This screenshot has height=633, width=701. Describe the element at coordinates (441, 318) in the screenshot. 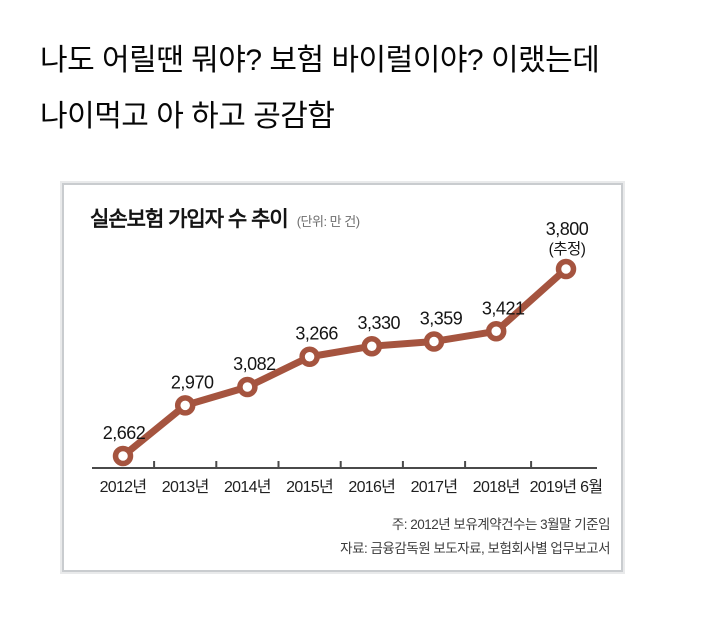

I see `value-label: 3,359` at that location.